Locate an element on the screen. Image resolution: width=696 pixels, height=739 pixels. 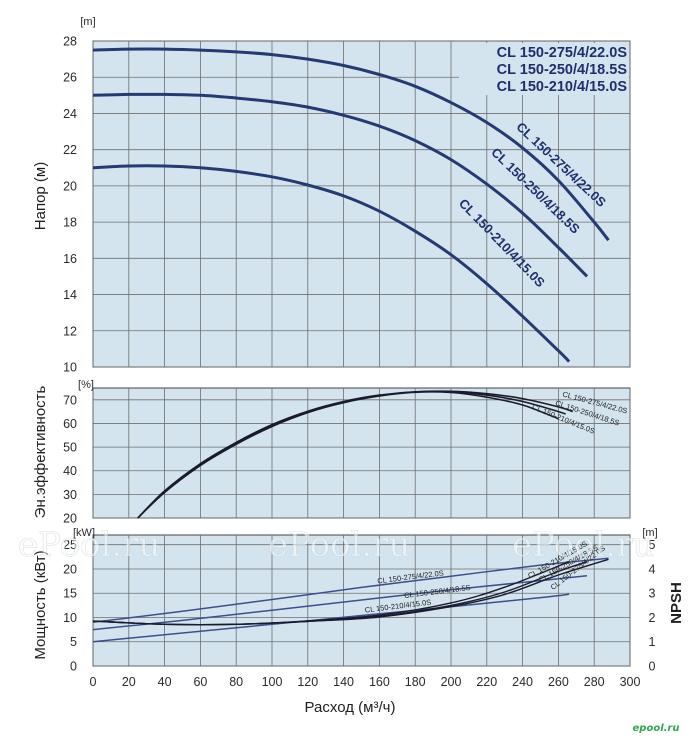
x-tick-label: 120 is located at coordinates (307, 682).